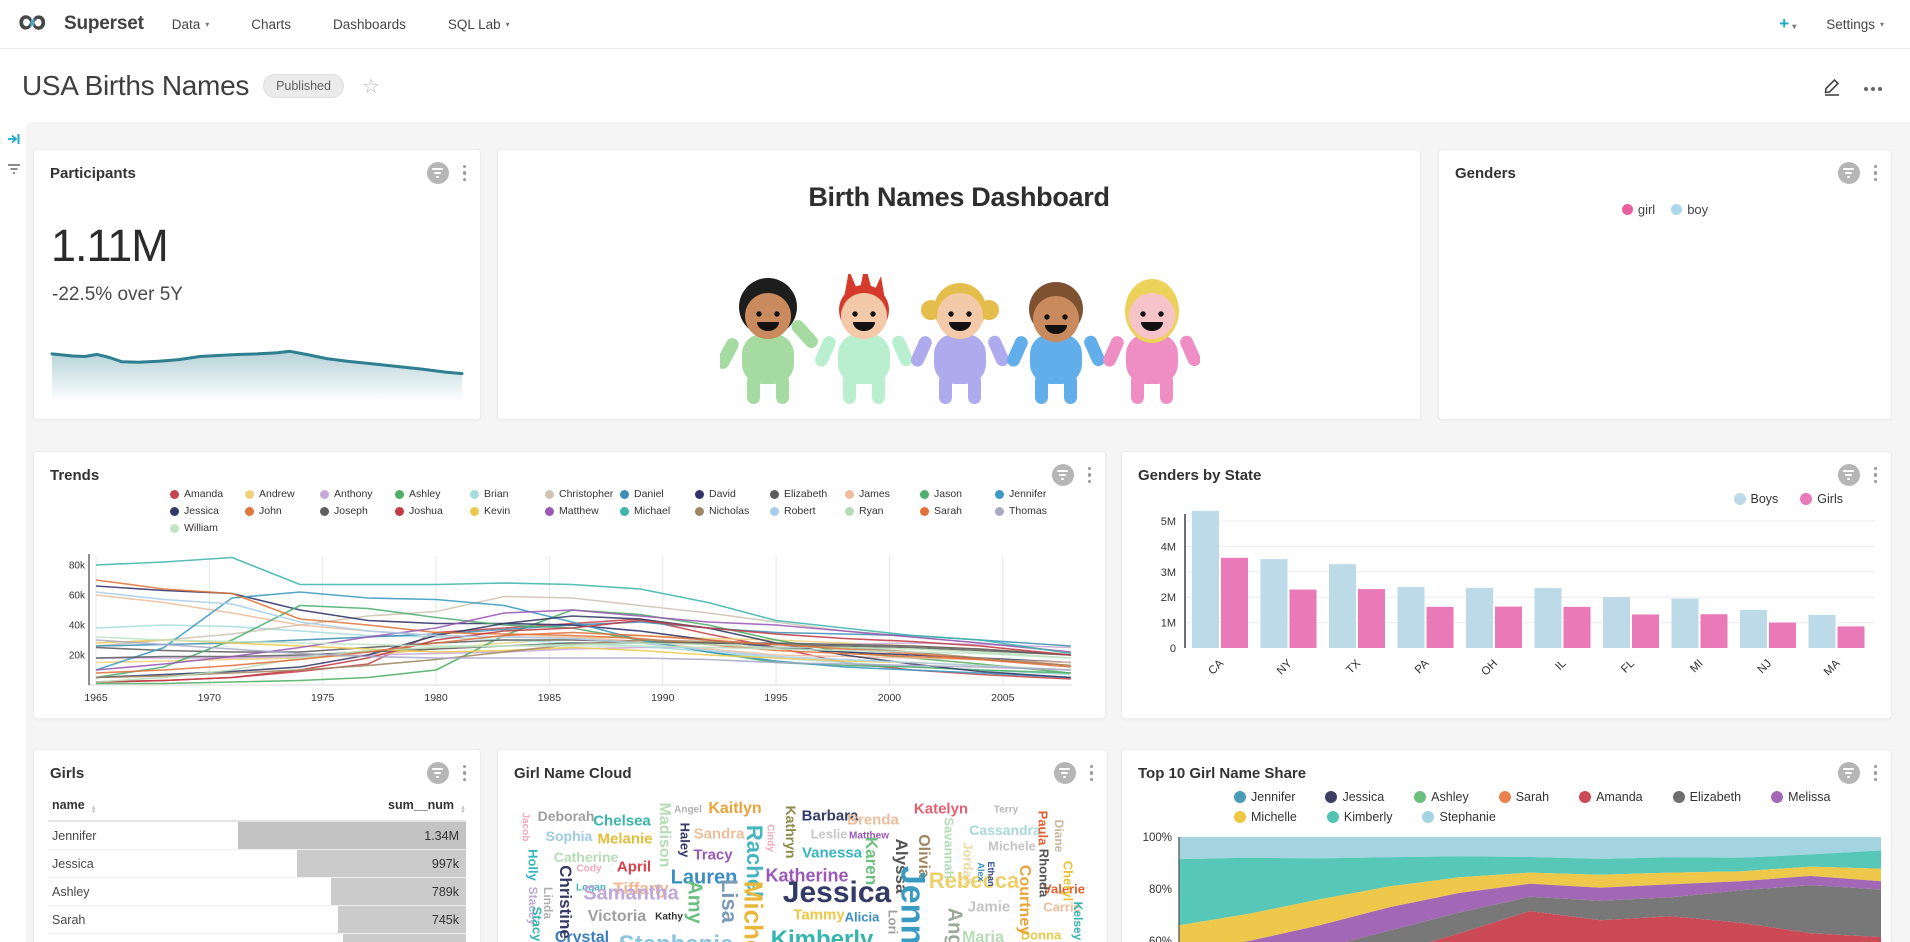 Image resolution: width=1910 pixels, height=942 pixels. I want to click on svg-text: 20k, so click(77, 656).